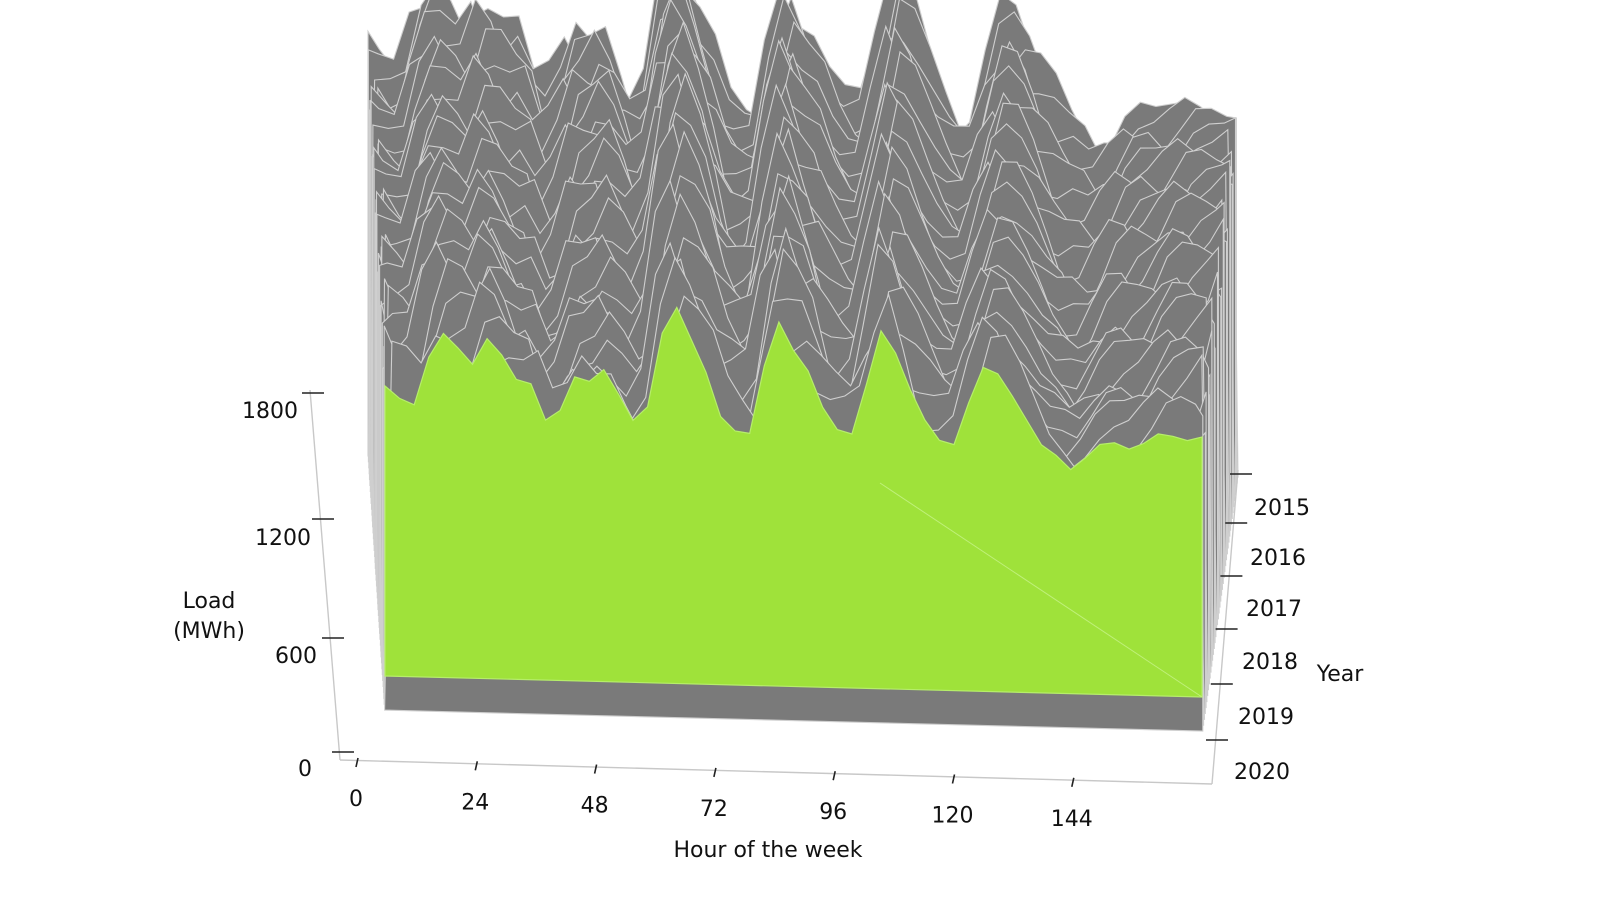 This screenshot has width=1597, height=901. Describe the element at coordinates (1266, 717) in the screenshot. I see `year-tick-label: 2019` at that location.